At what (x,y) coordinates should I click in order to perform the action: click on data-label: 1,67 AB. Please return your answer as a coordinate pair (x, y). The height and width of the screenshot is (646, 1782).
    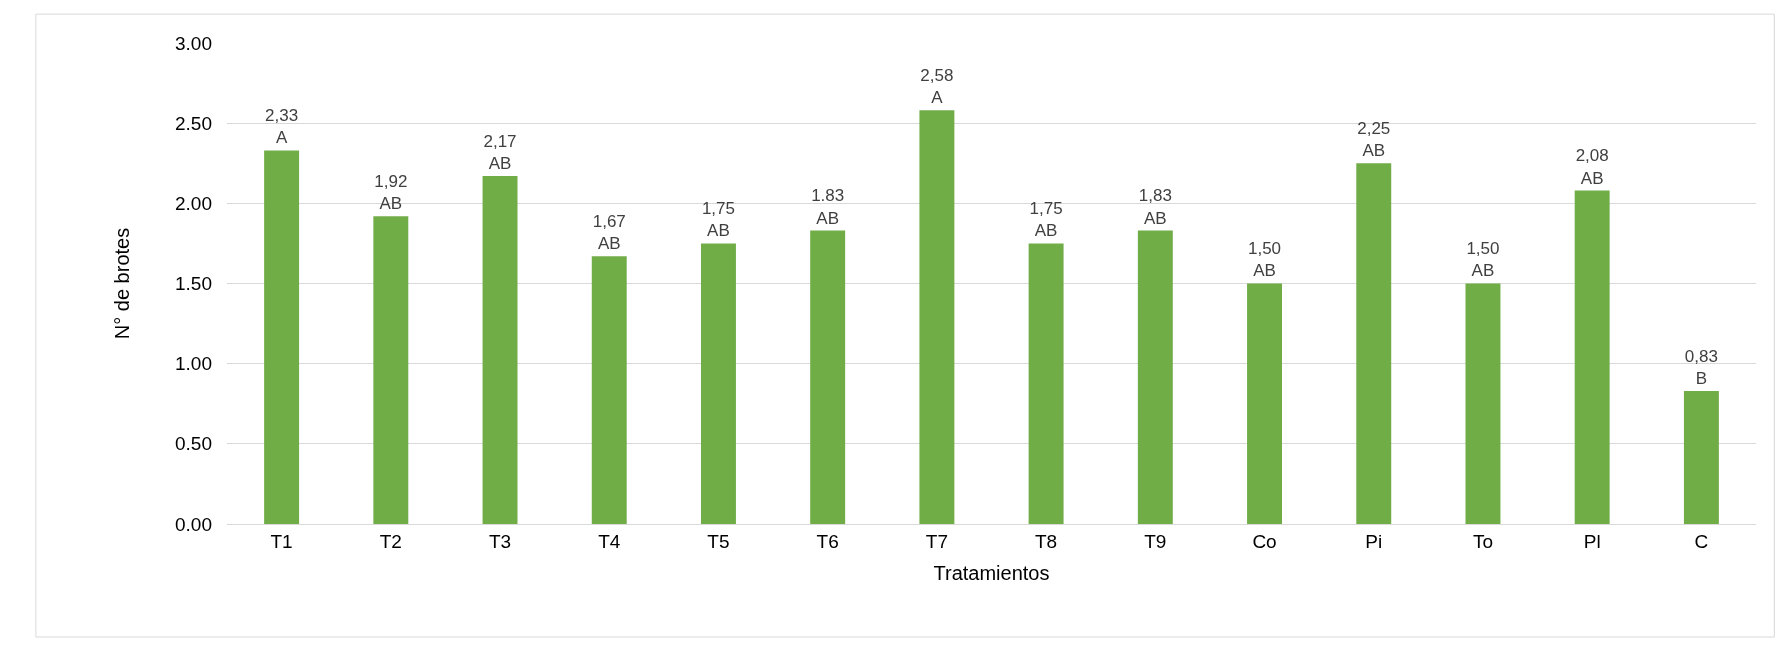
    Looking at the image, I should click on (609, 233).